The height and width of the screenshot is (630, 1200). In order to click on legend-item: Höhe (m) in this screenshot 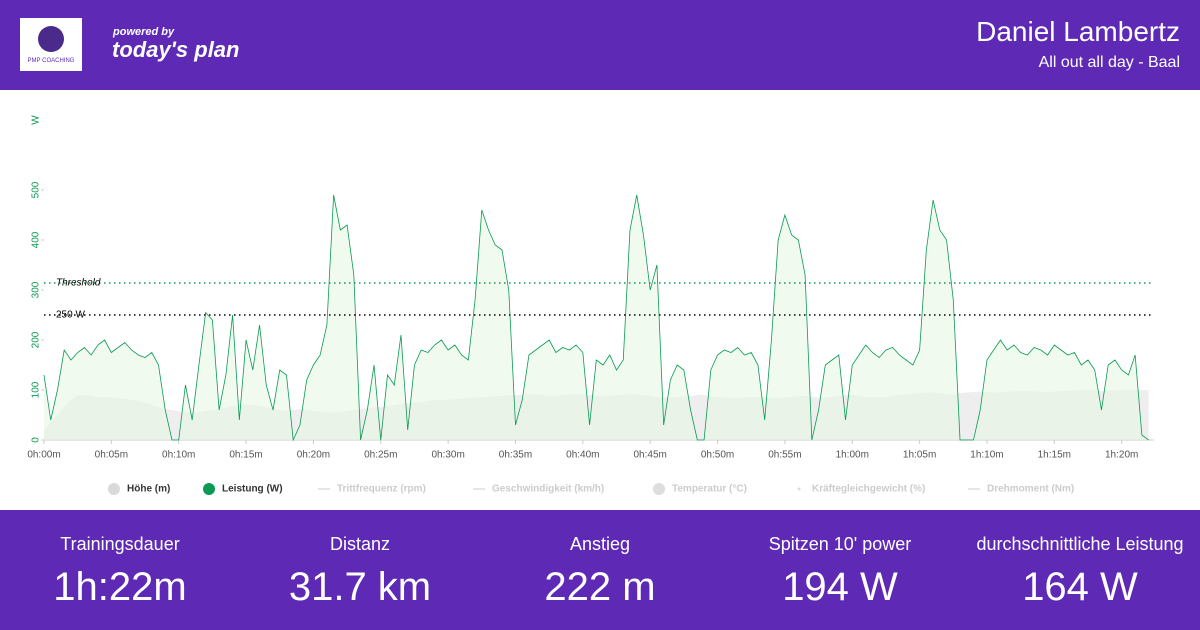, I will do `click(139, 489)`.